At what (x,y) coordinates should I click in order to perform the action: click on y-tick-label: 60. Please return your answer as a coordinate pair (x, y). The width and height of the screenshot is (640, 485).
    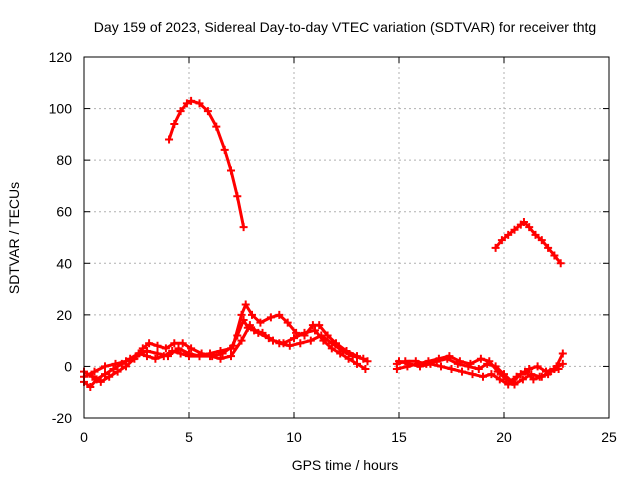
    Looking at the image, I should click on (64, 212).